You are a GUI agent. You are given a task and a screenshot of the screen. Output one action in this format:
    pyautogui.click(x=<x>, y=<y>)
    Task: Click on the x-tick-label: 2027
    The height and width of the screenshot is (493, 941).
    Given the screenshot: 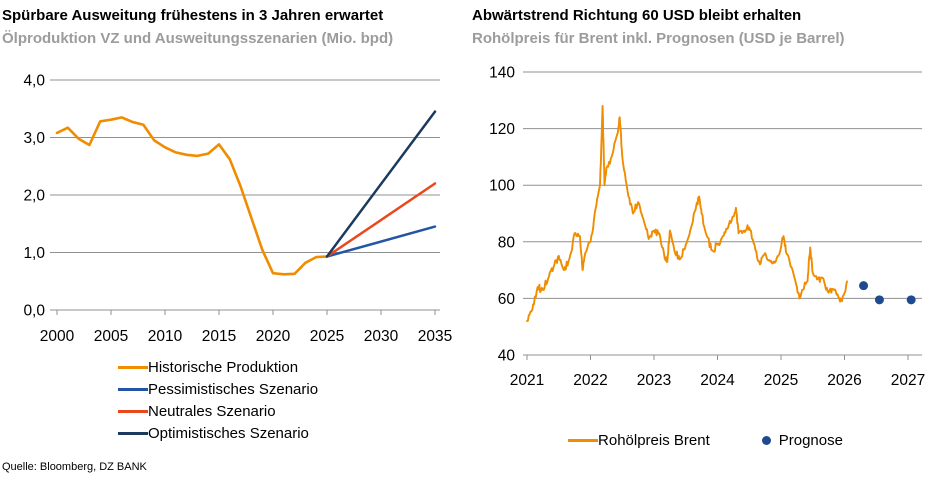 What is the action you would take?
    pyautogui.click(x=908, y=380)
    